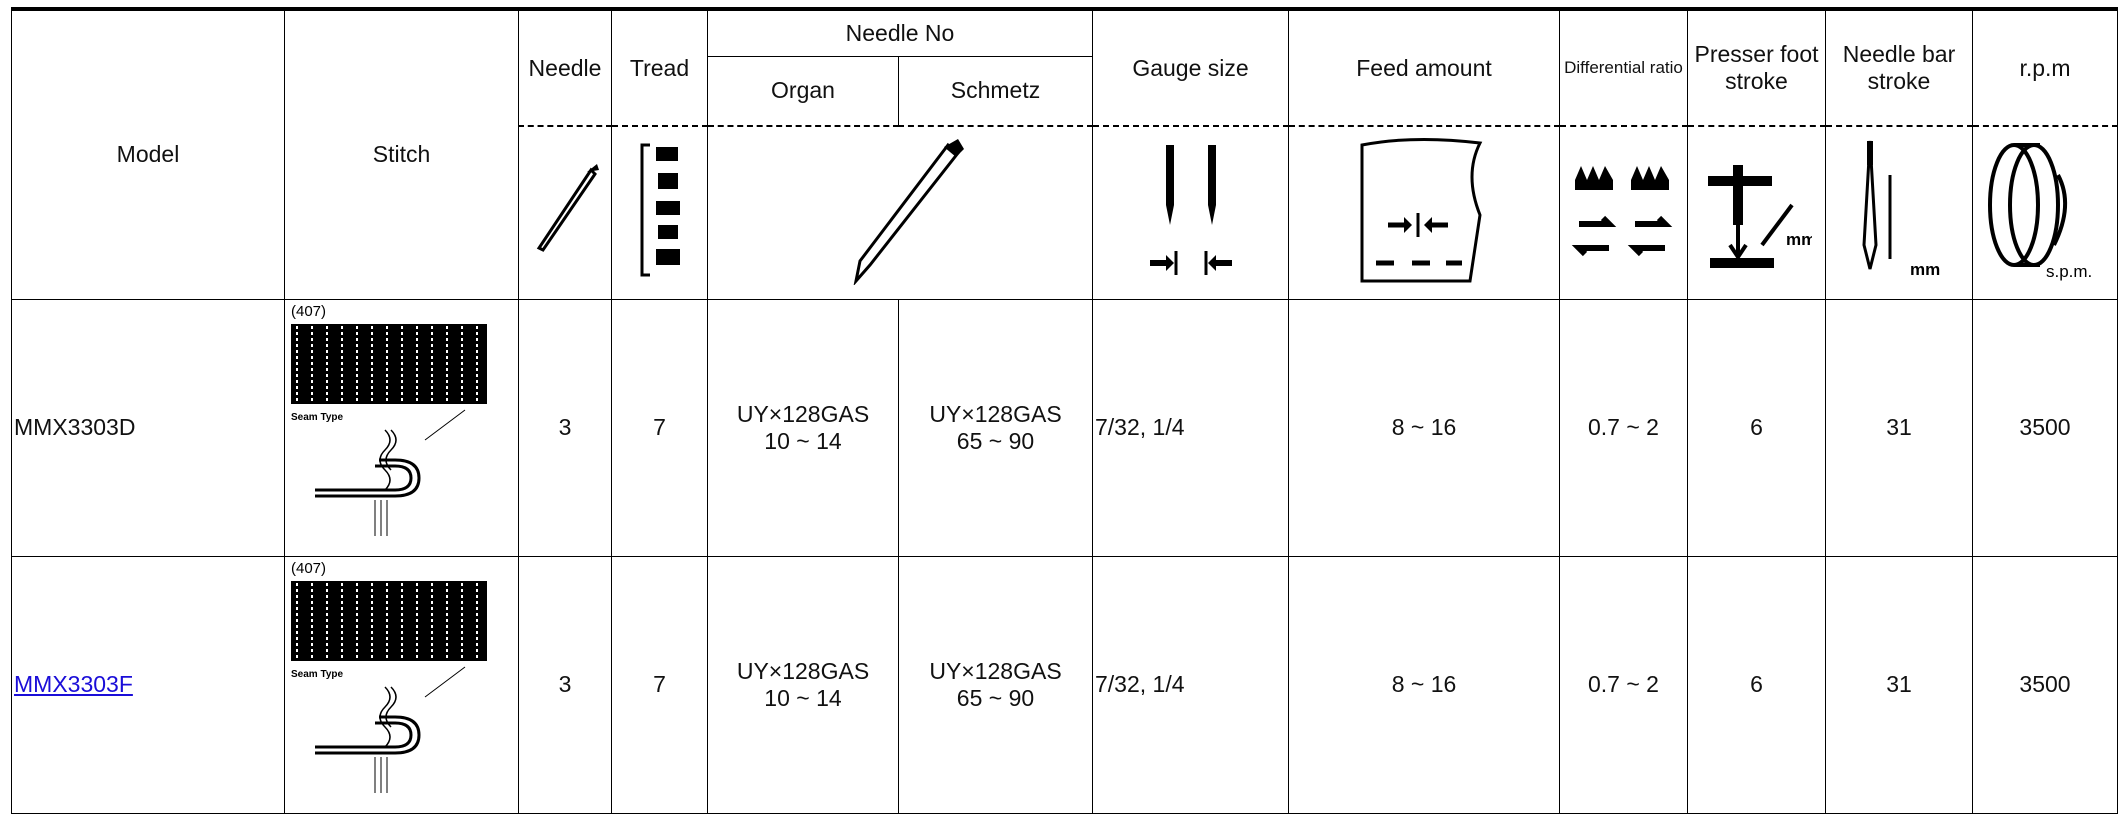 This screenshot has width=2120, height=814. Describe the element at coordinates (900, 32) in the screenshot. I see `header-needle-no: Needle No` at that location.